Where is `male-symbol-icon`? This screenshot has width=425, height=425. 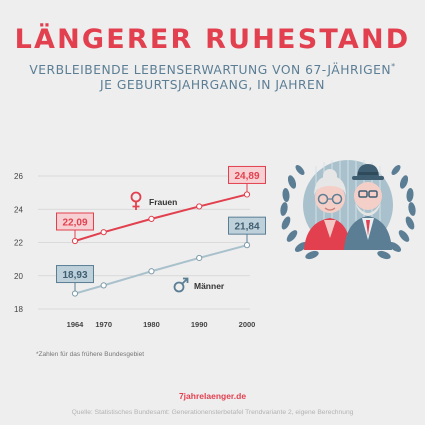 male-symbol-icon is located at coordinates (181, 285).